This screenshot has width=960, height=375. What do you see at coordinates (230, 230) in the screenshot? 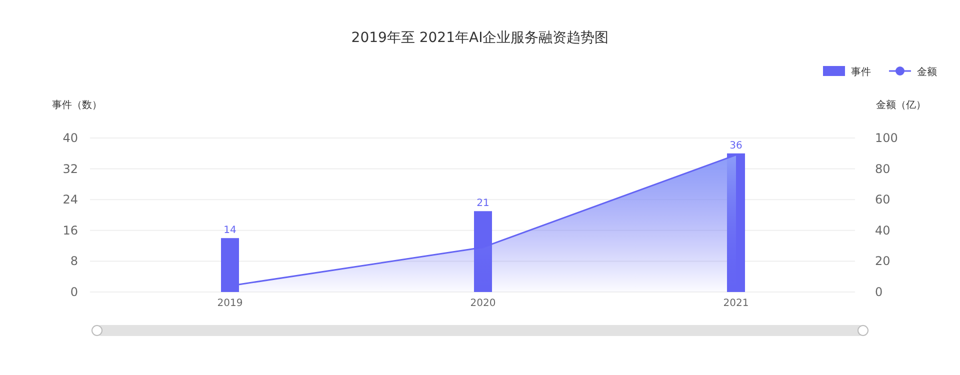
I see `data-label: 14` at bounding box center [230, 230].